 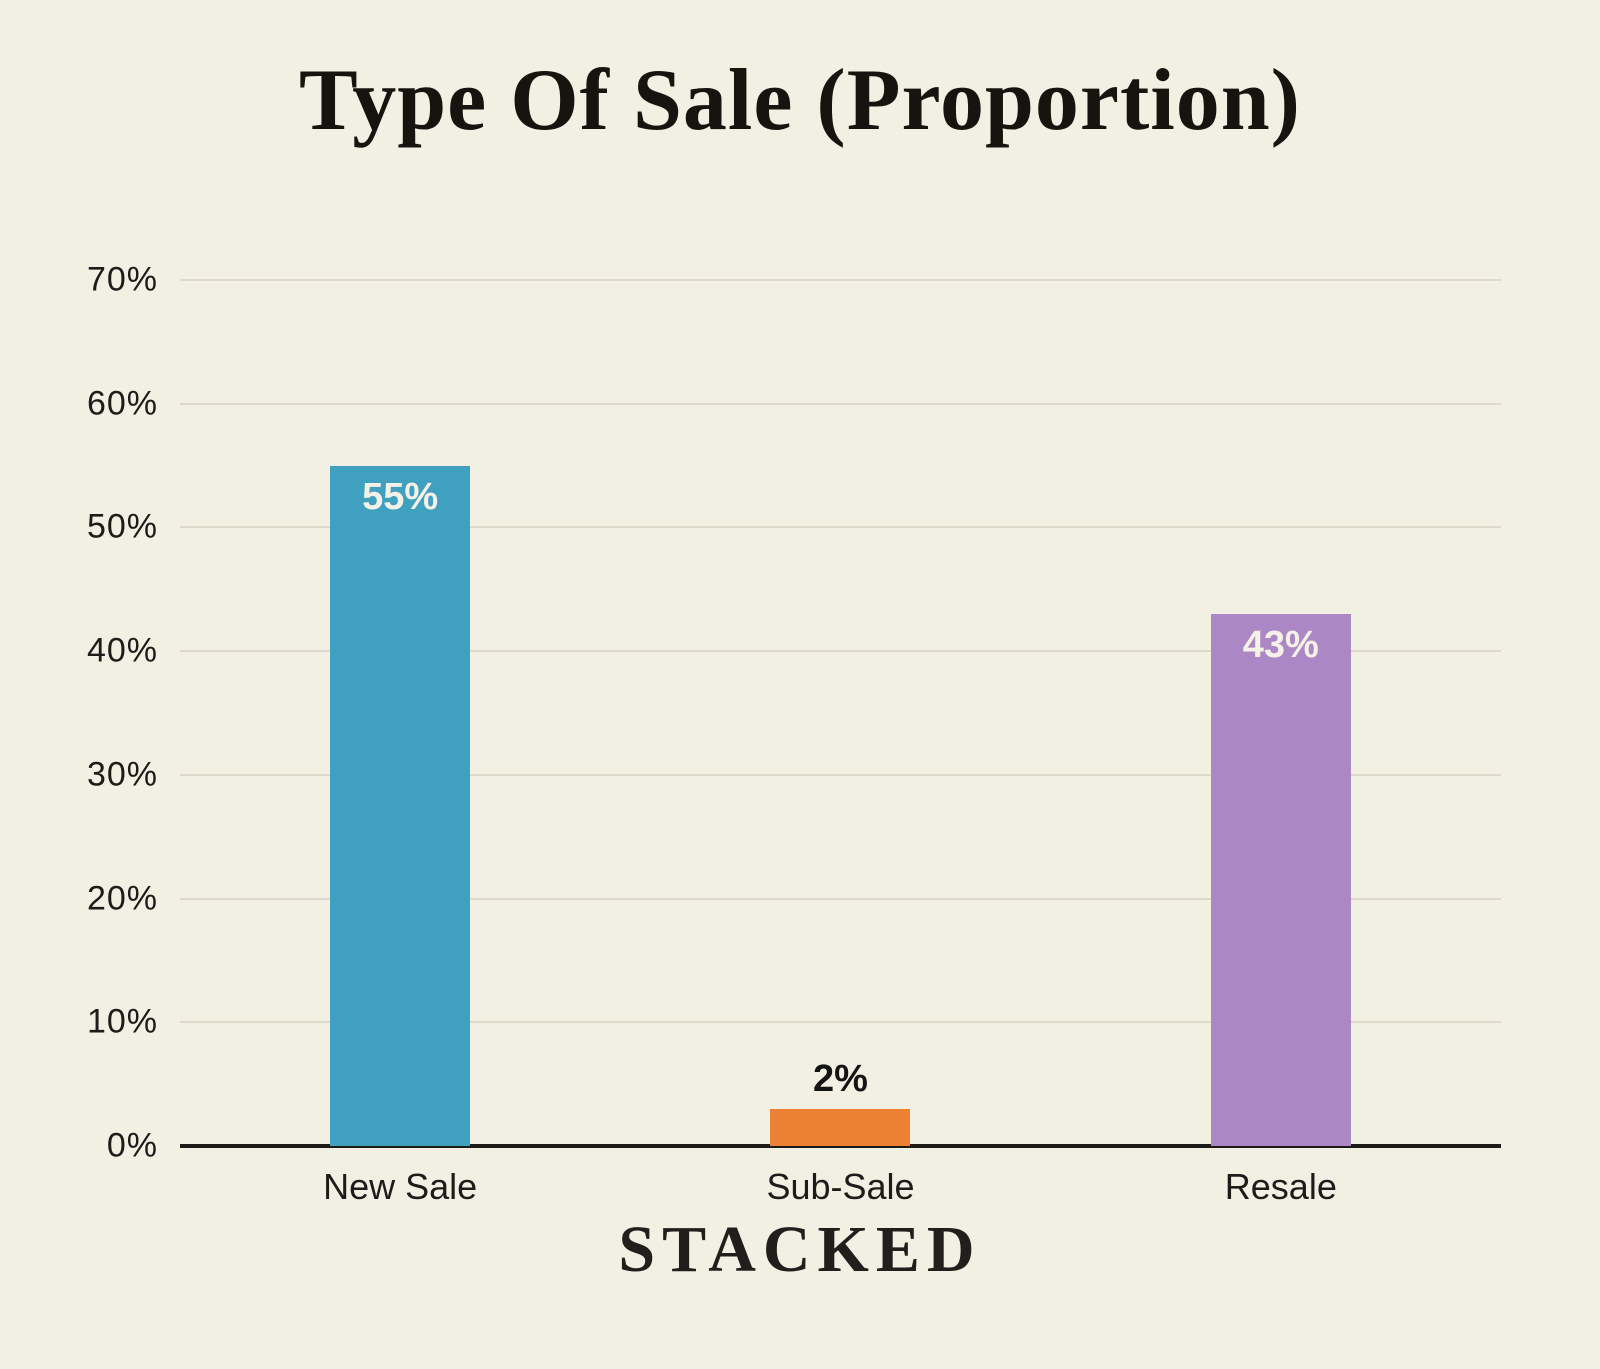 I want to click on x-axis-category-label: New Sale, so click(x=400, y=1186).